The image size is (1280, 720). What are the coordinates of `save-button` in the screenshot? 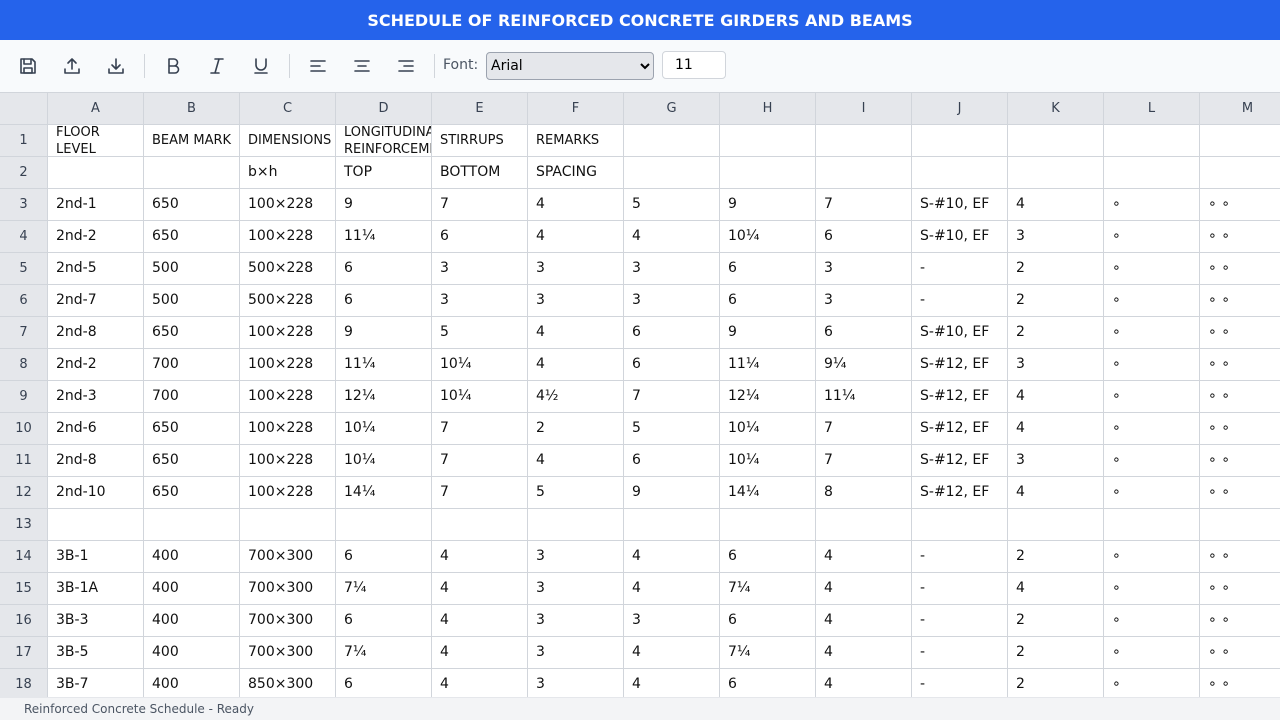 It's located at (28, 66).